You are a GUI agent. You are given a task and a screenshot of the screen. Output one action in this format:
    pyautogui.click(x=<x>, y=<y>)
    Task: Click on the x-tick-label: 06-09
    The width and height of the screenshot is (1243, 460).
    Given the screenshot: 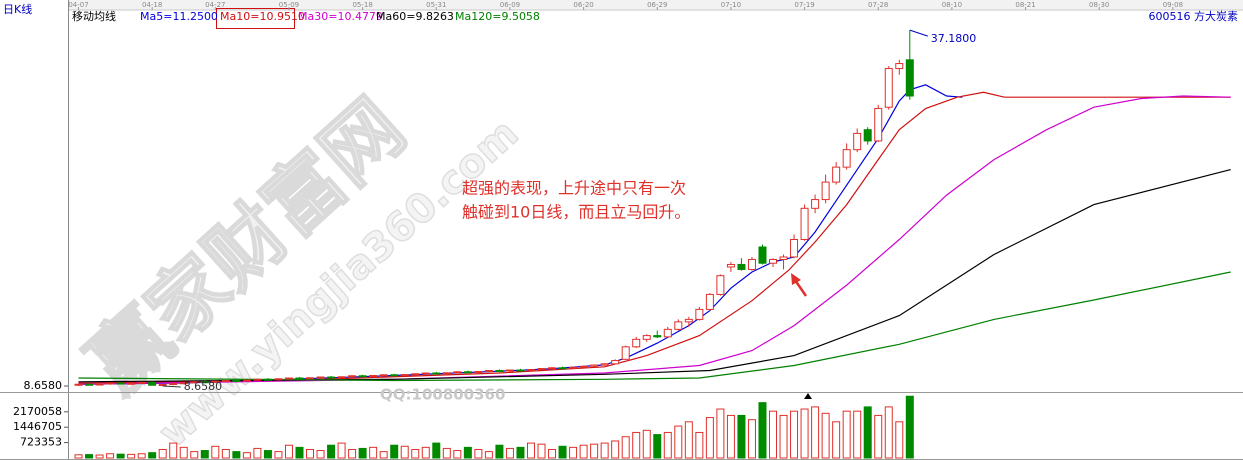 What is the action you would take?
    pyautogui.click(x=510, y=5)
    